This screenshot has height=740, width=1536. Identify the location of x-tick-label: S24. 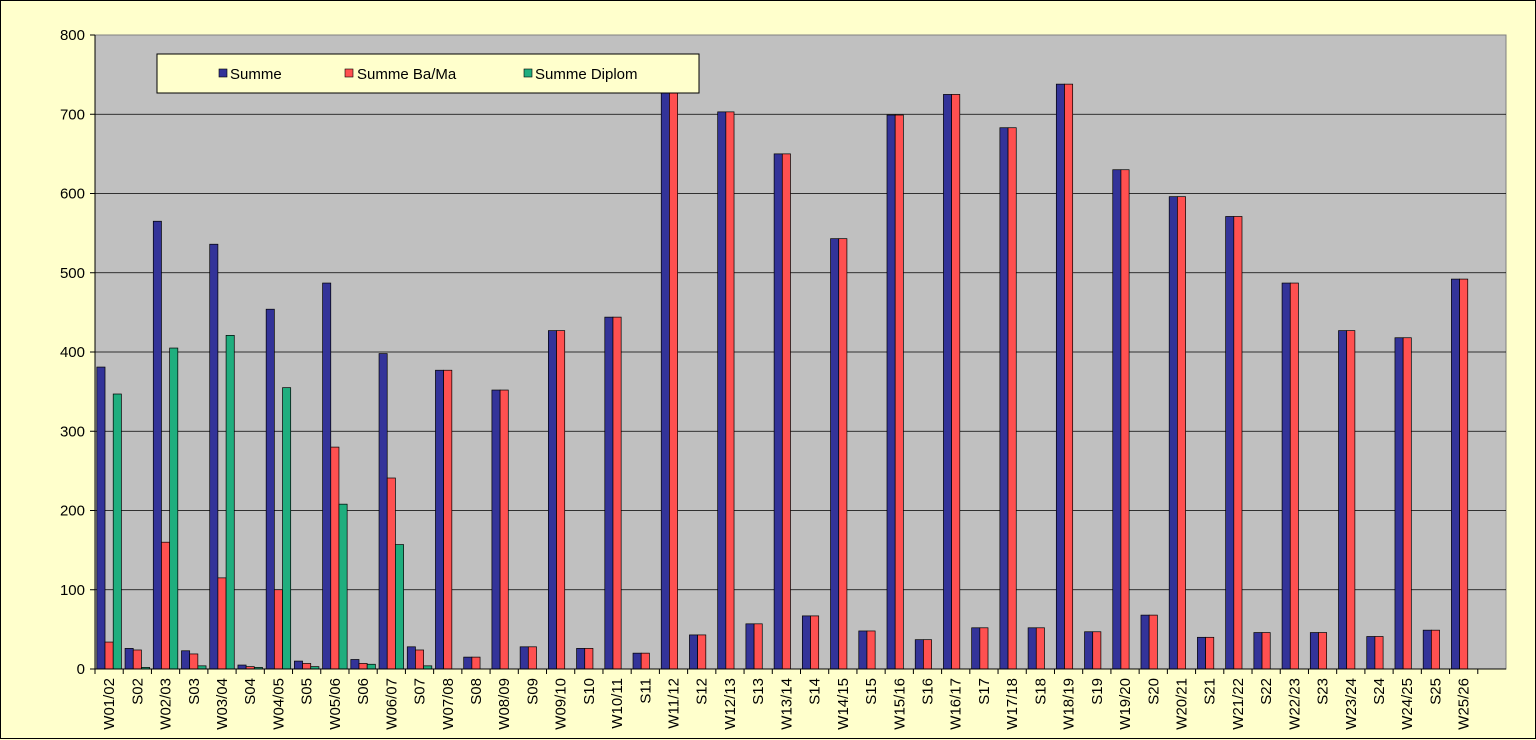
(1379, 691).